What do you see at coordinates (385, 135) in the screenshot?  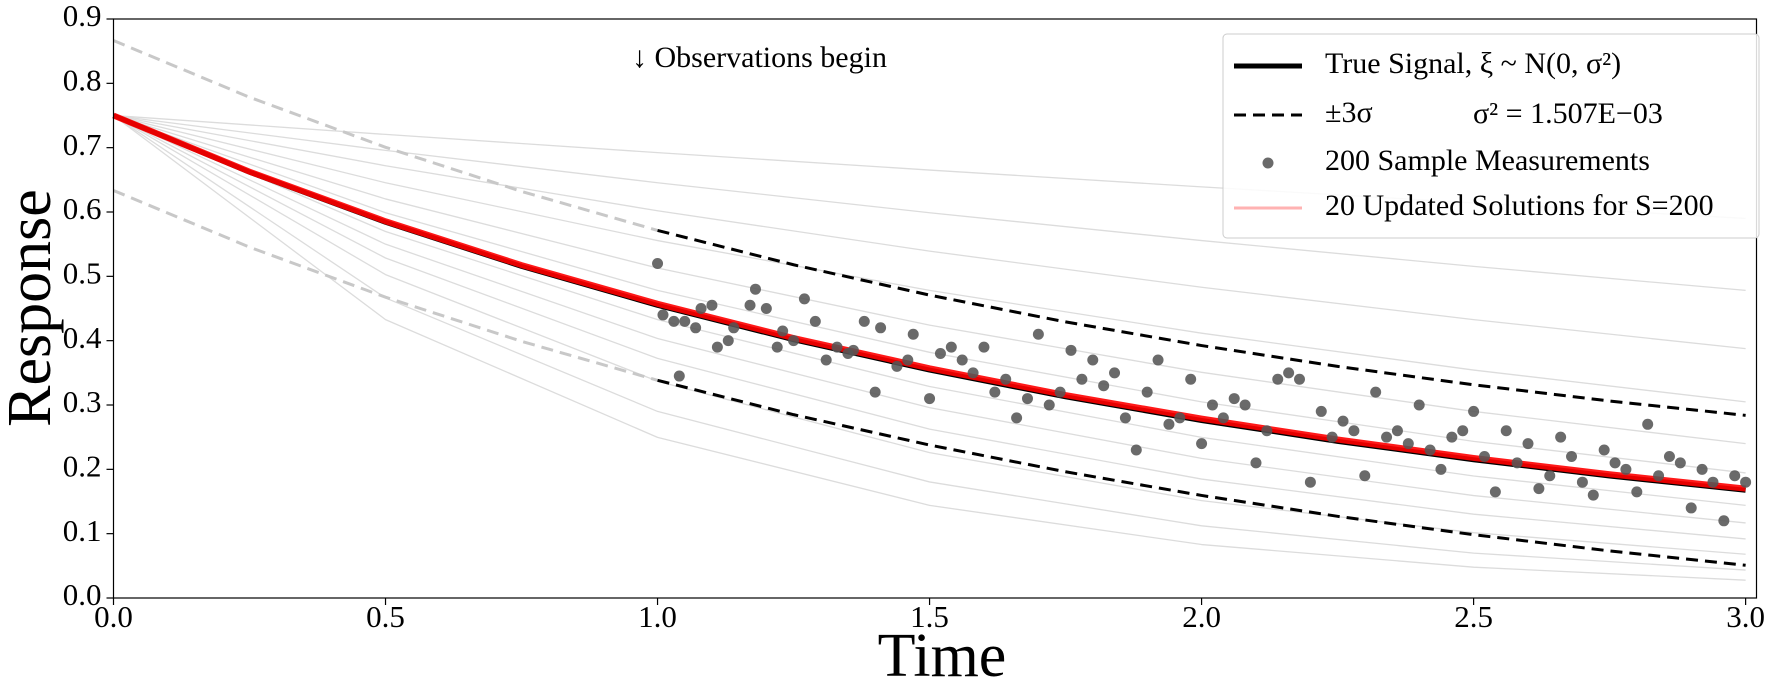 I see `prior-band` at bounding box center [385, 135].